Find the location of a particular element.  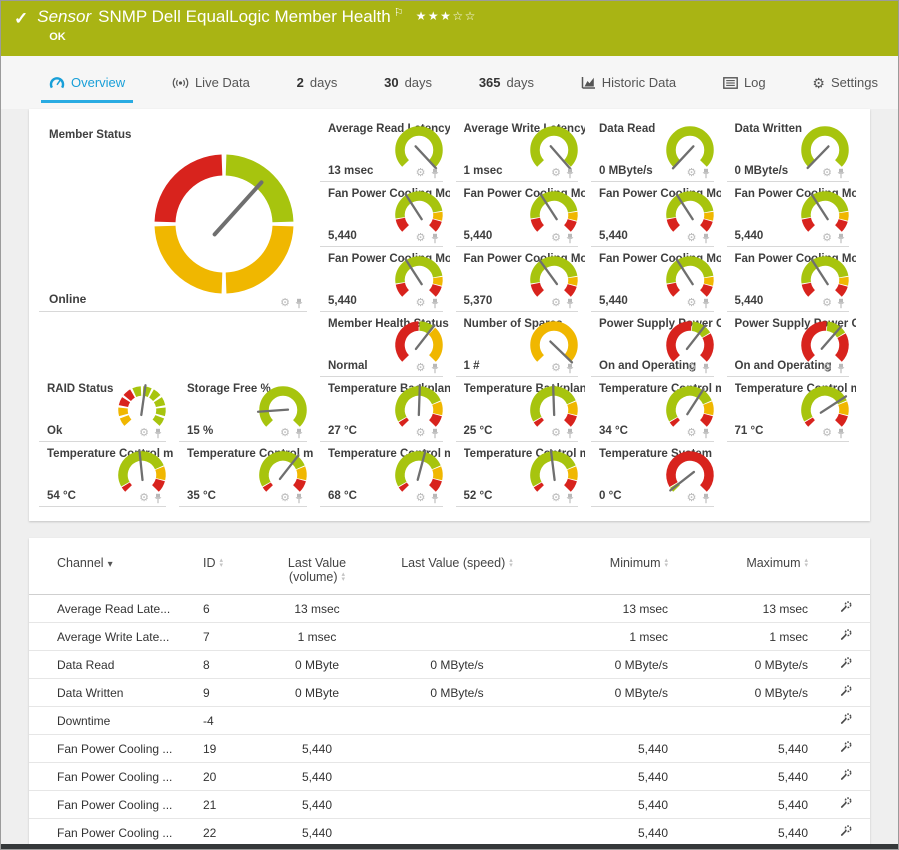

gauge-tile-19: Temperature Backplan... 25 °C ⚙ is located at coordinates (523, 409).